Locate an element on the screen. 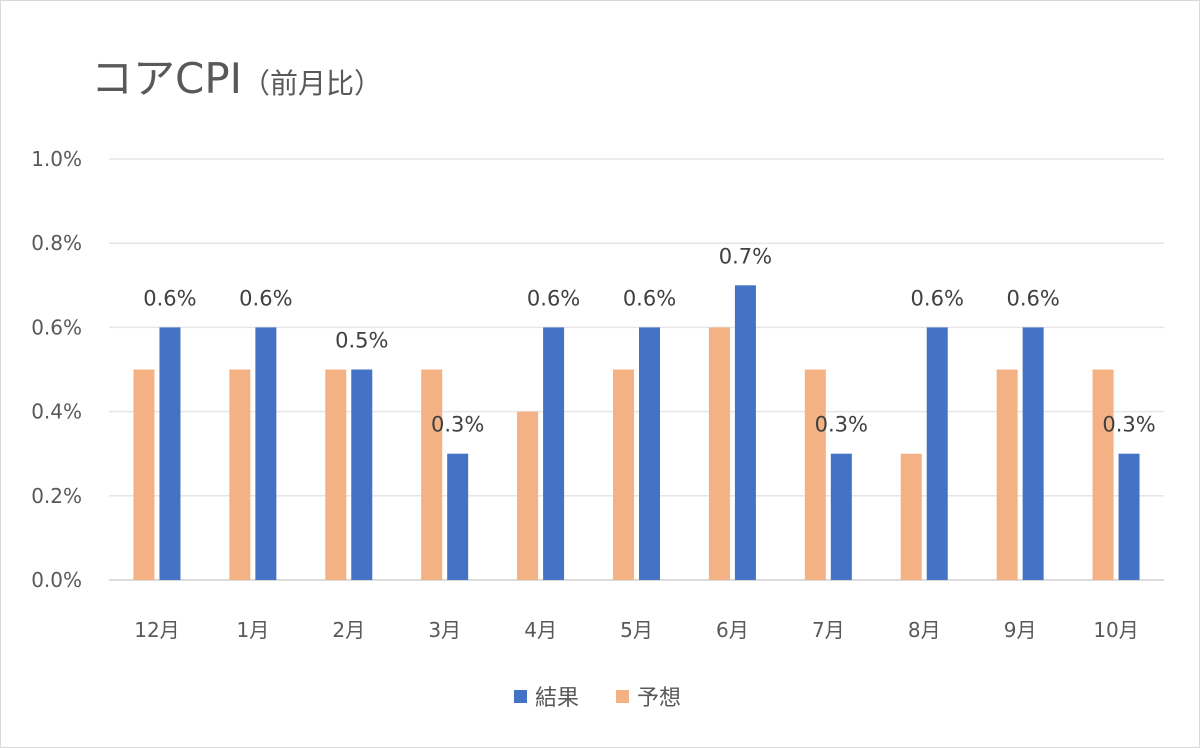 This screenshot has width=1200, height=748. chart-title-suffix: （前月比） is located at coordinates (312, 83).